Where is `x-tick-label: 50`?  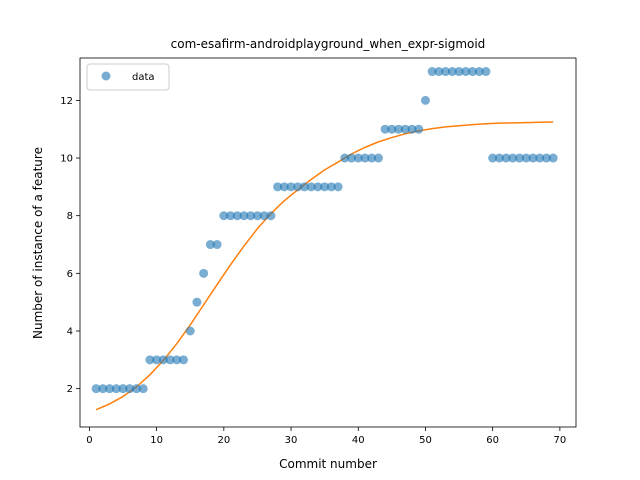
x-tick-label: 50 is located at coordinates (425, 440).